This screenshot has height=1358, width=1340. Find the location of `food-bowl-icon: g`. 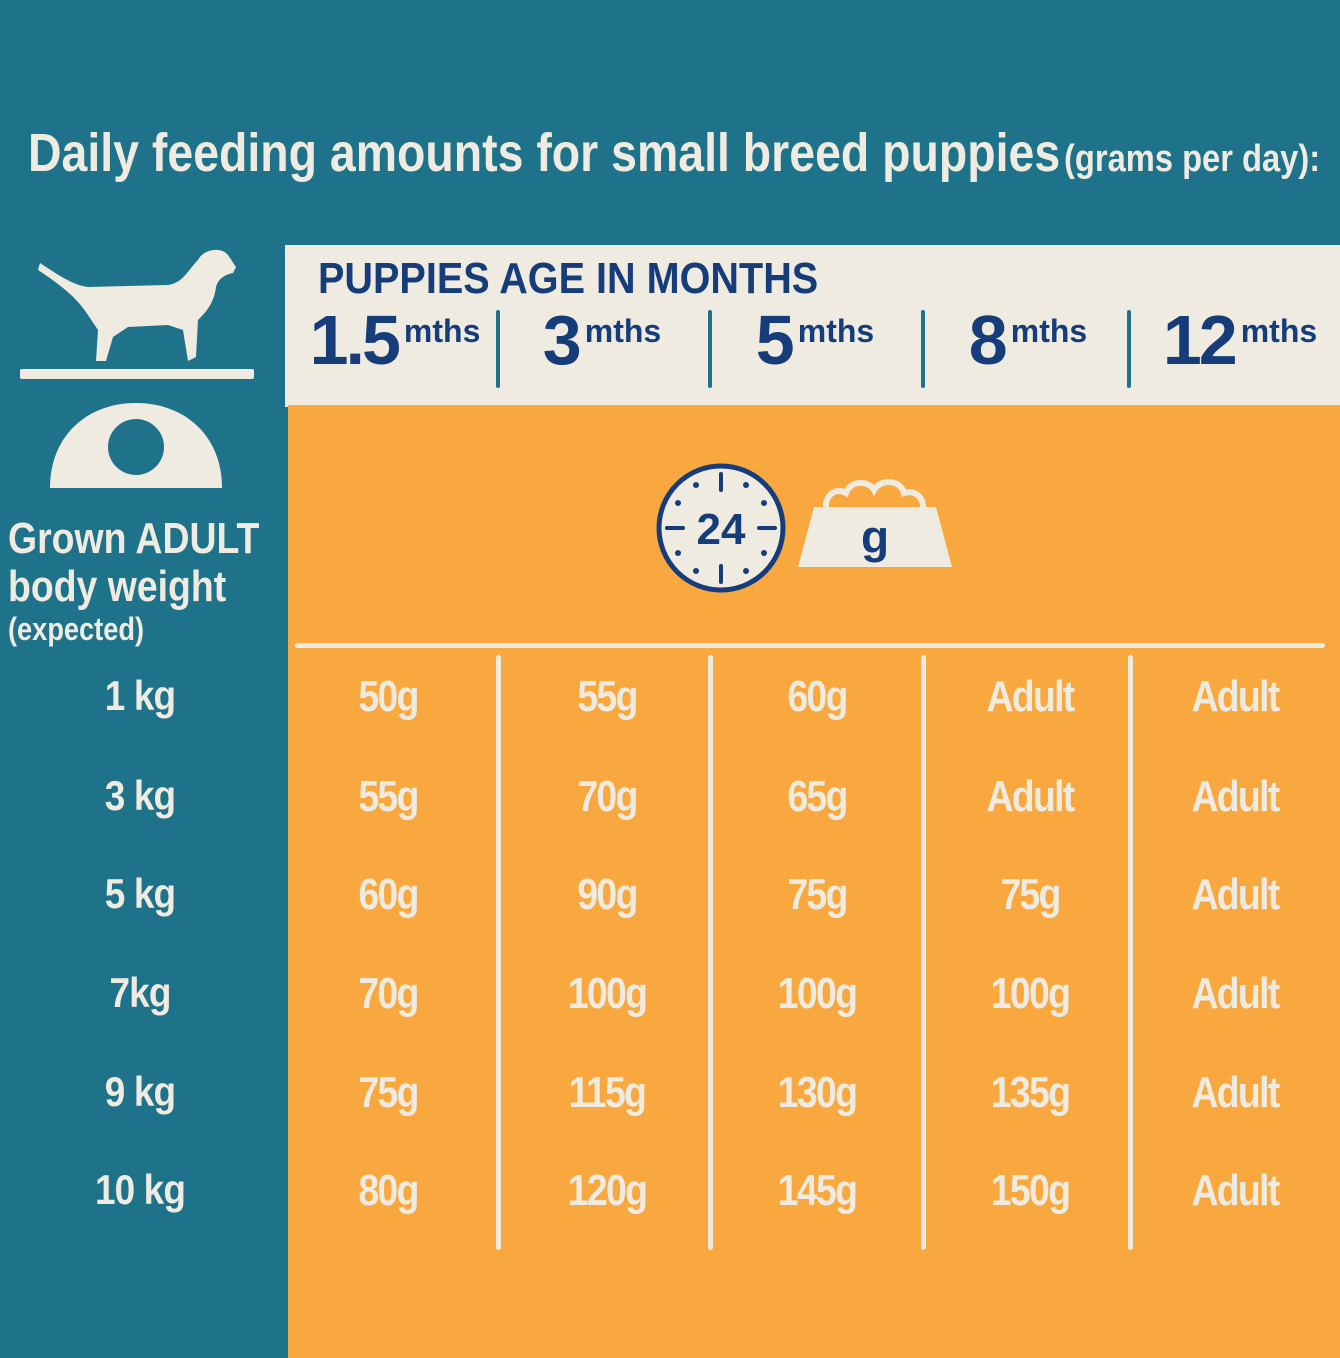

food-bowl-icon: g is located at coordinates (875, 523).